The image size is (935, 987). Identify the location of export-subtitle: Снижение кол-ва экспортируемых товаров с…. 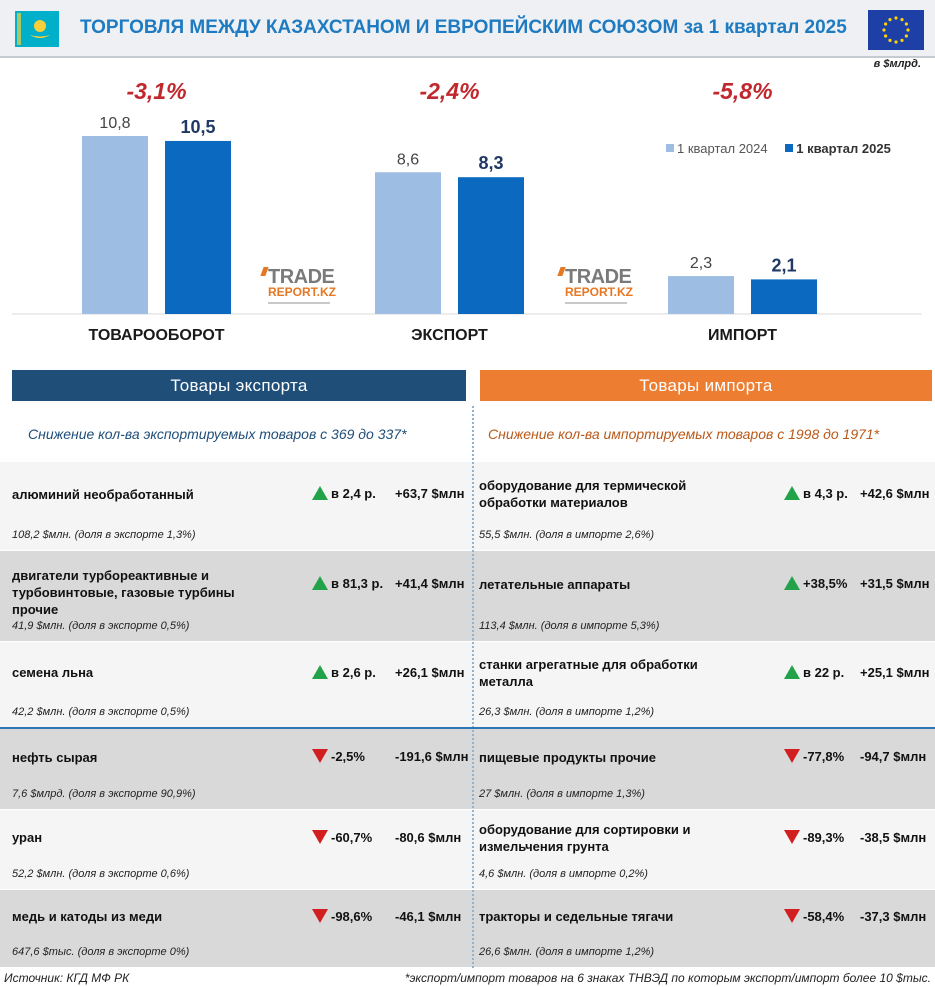
(217, 434).